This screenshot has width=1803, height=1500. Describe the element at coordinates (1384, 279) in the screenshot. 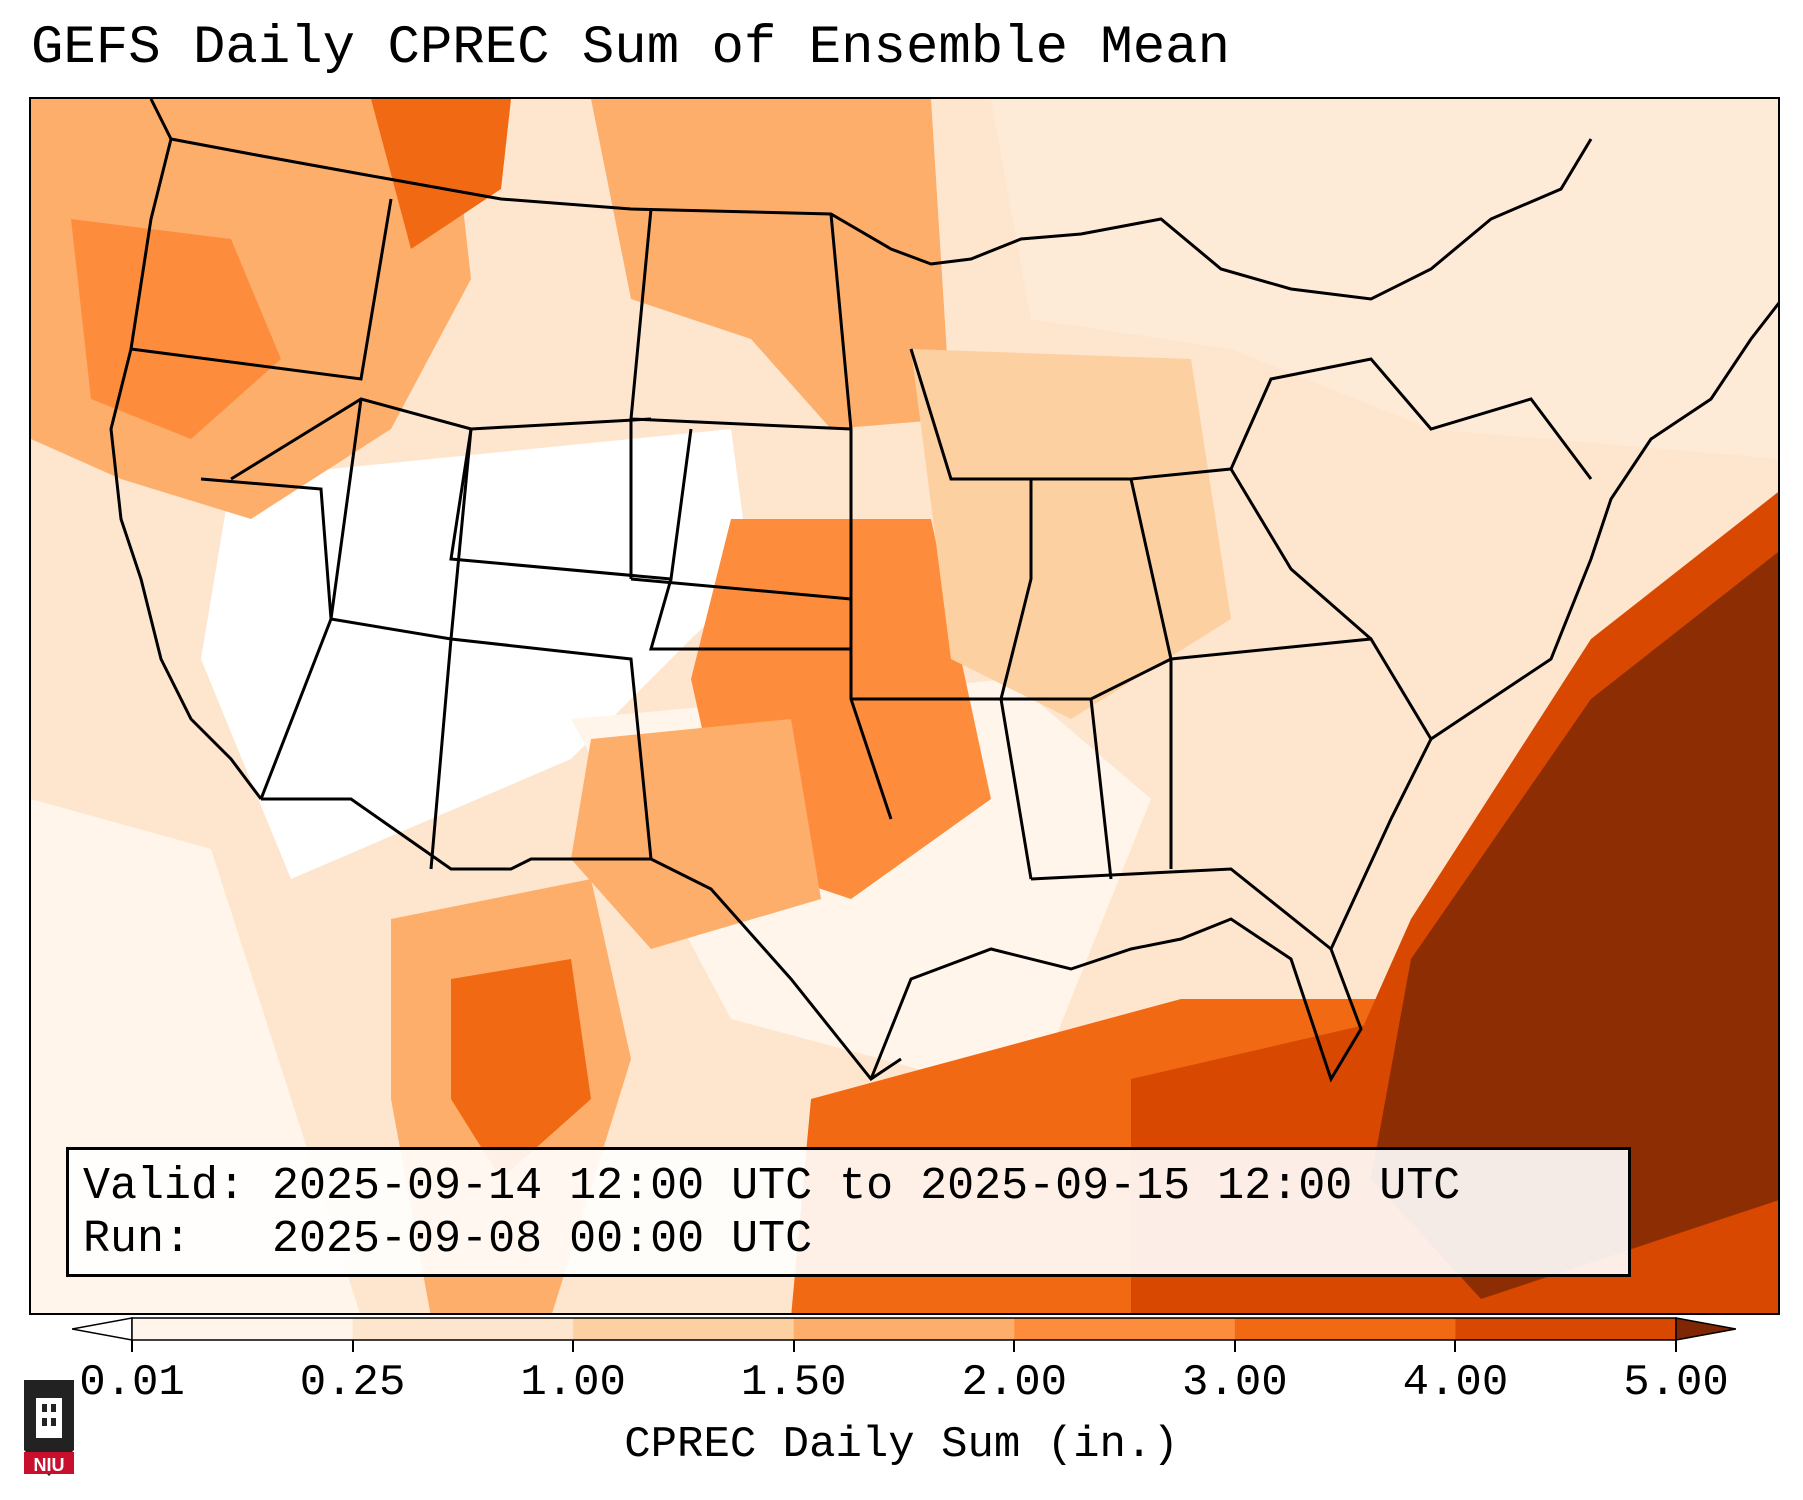

I see `light-region-canada` at that location.